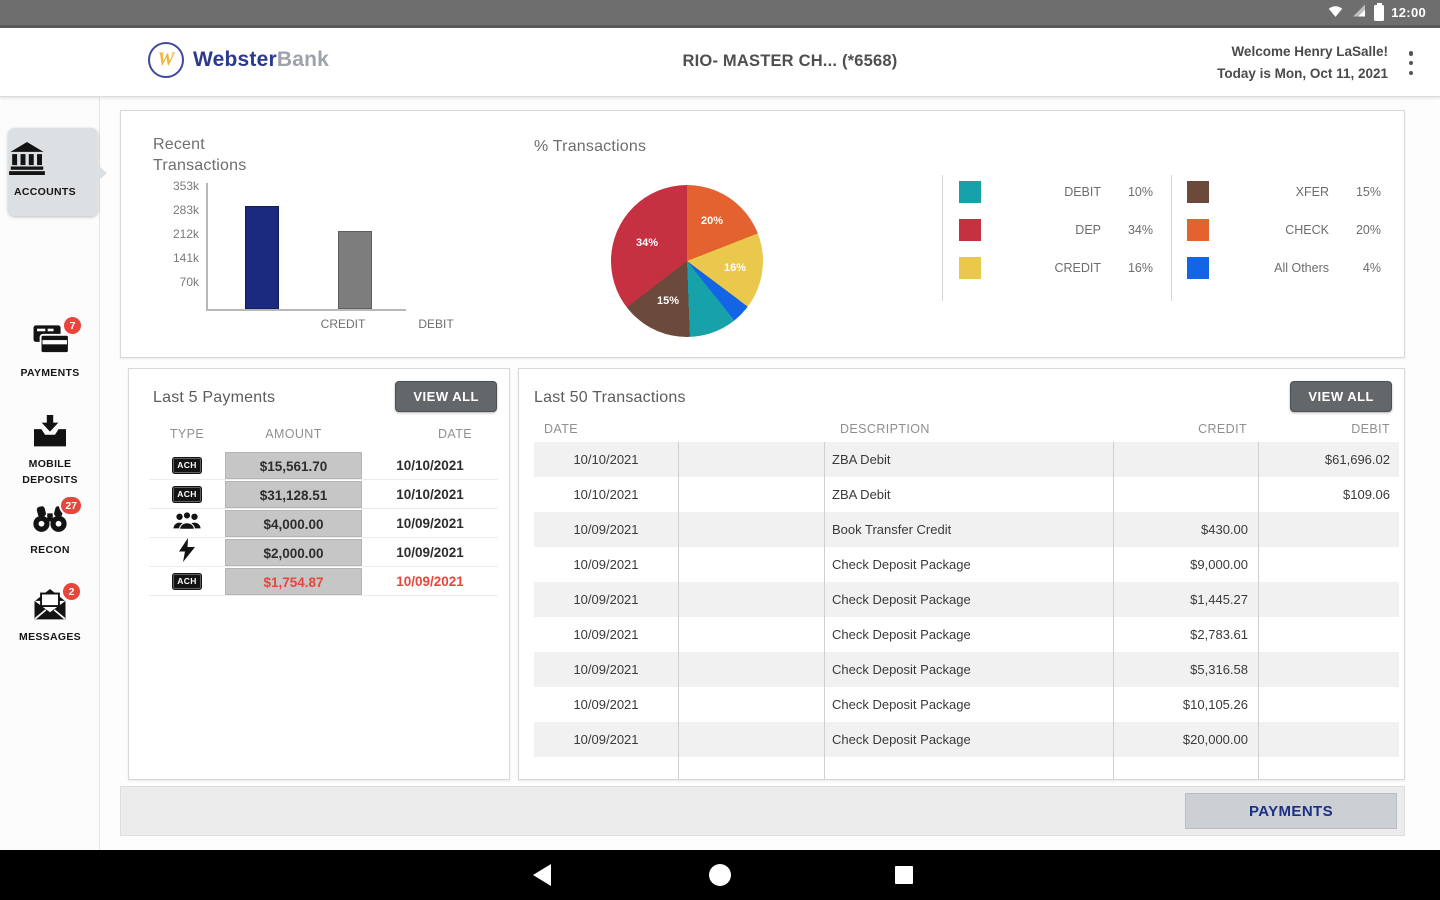 The image size is (1440, 900). Describe the element at coordinates (1056, 192) in the screenshot. I see `legend-entry: DEBIT 10%` at that location.